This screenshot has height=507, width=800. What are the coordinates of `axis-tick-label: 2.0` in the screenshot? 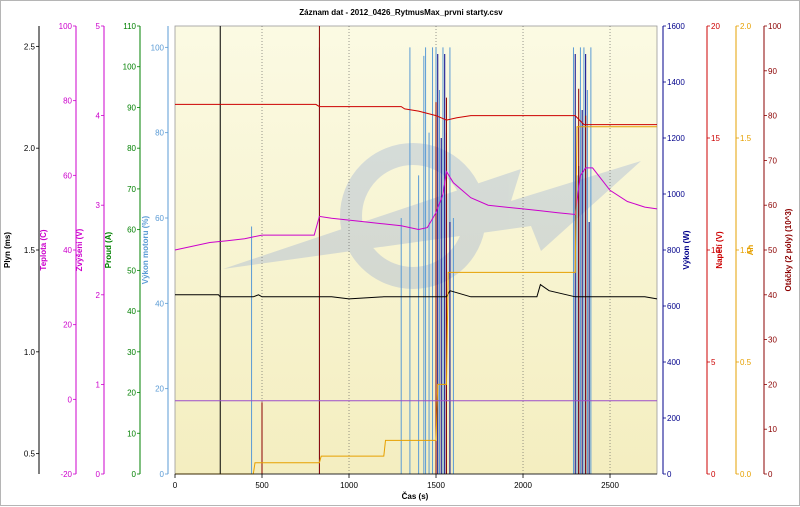 It's located at (746, 26).